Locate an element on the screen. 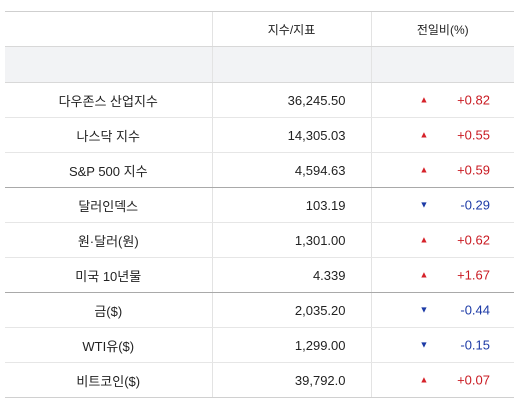  indicator-change: ▲ +1.67 is located at coordinates (442, 275).